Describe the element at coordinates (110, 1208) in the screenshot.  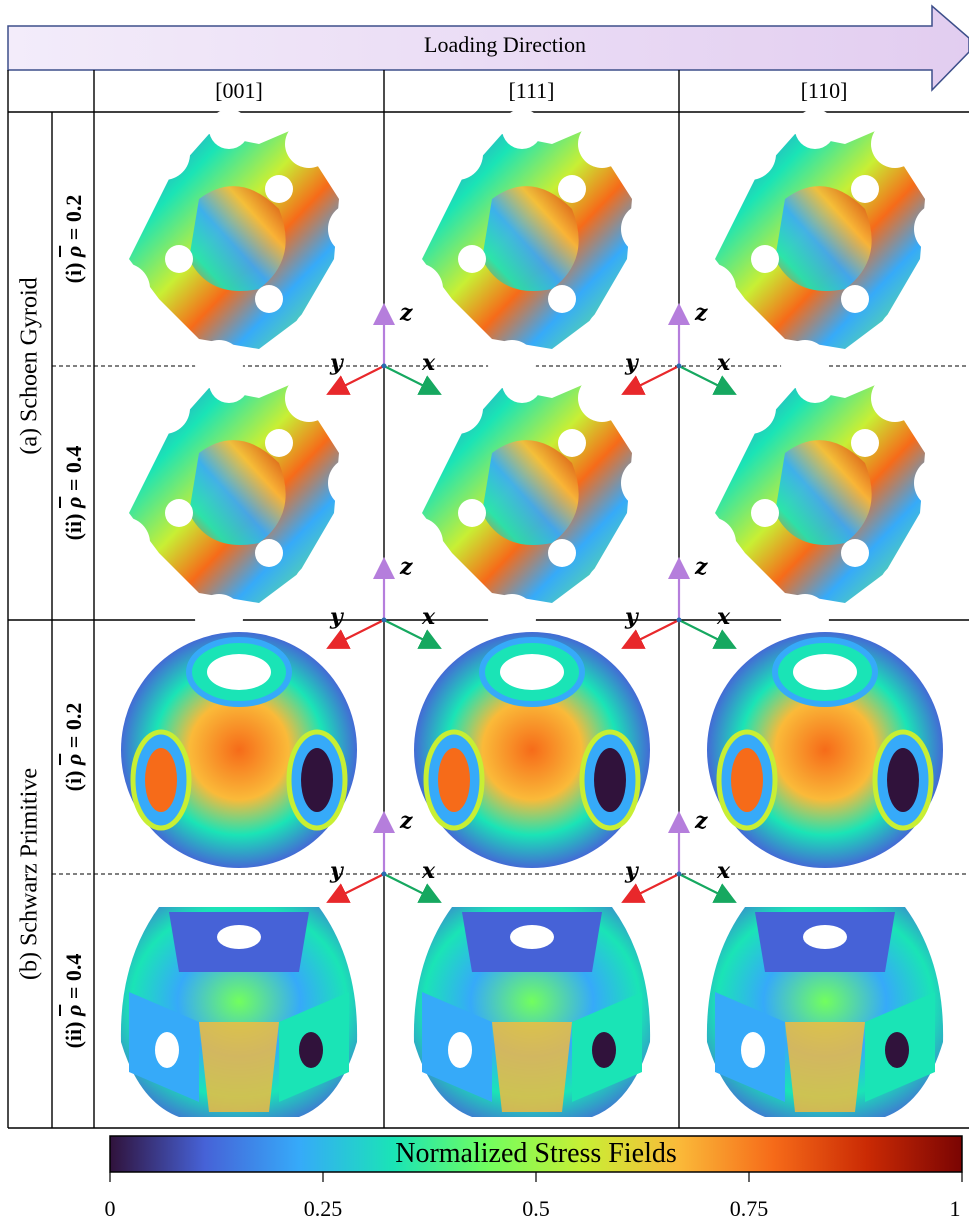
I see `colorbar-tick-label-0: 0` at that location.